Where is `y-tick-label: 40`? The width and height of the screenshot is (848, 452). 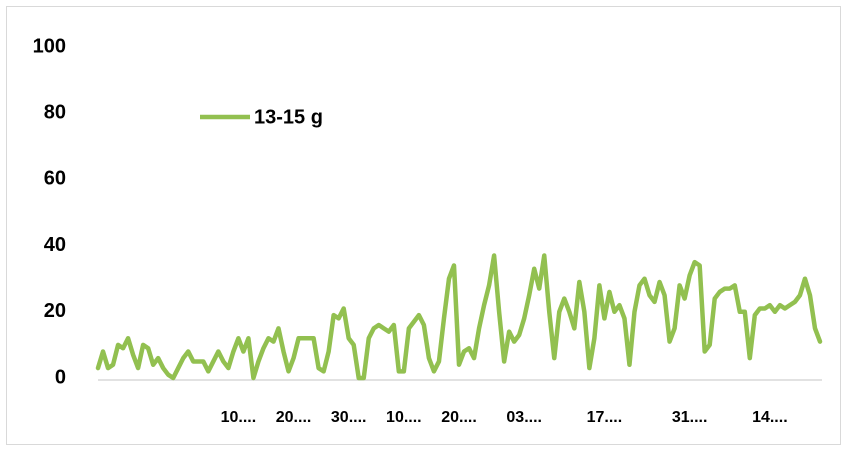 y-tick-label: 40 is located at coordinates (55, 245).